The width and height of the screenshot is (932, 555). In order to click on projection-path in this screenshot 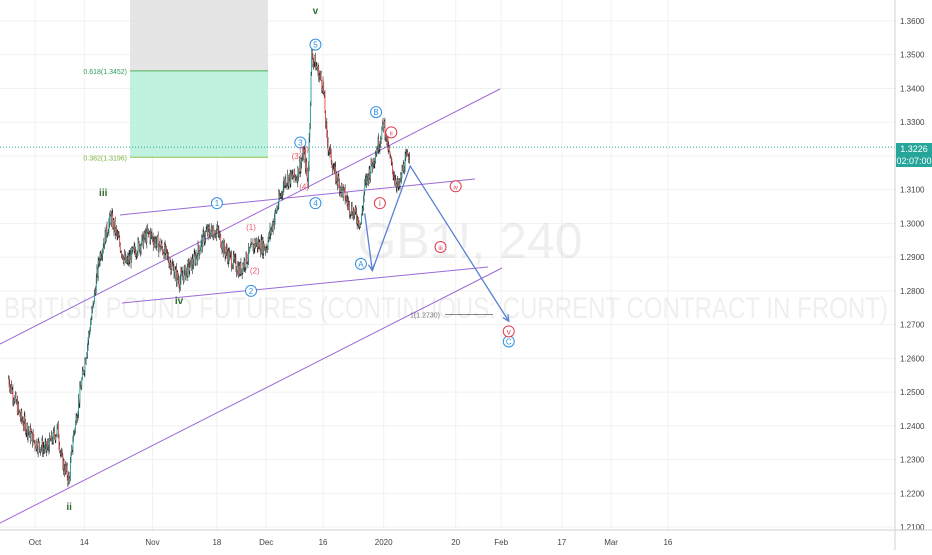, I will do `click(437, 243)`.